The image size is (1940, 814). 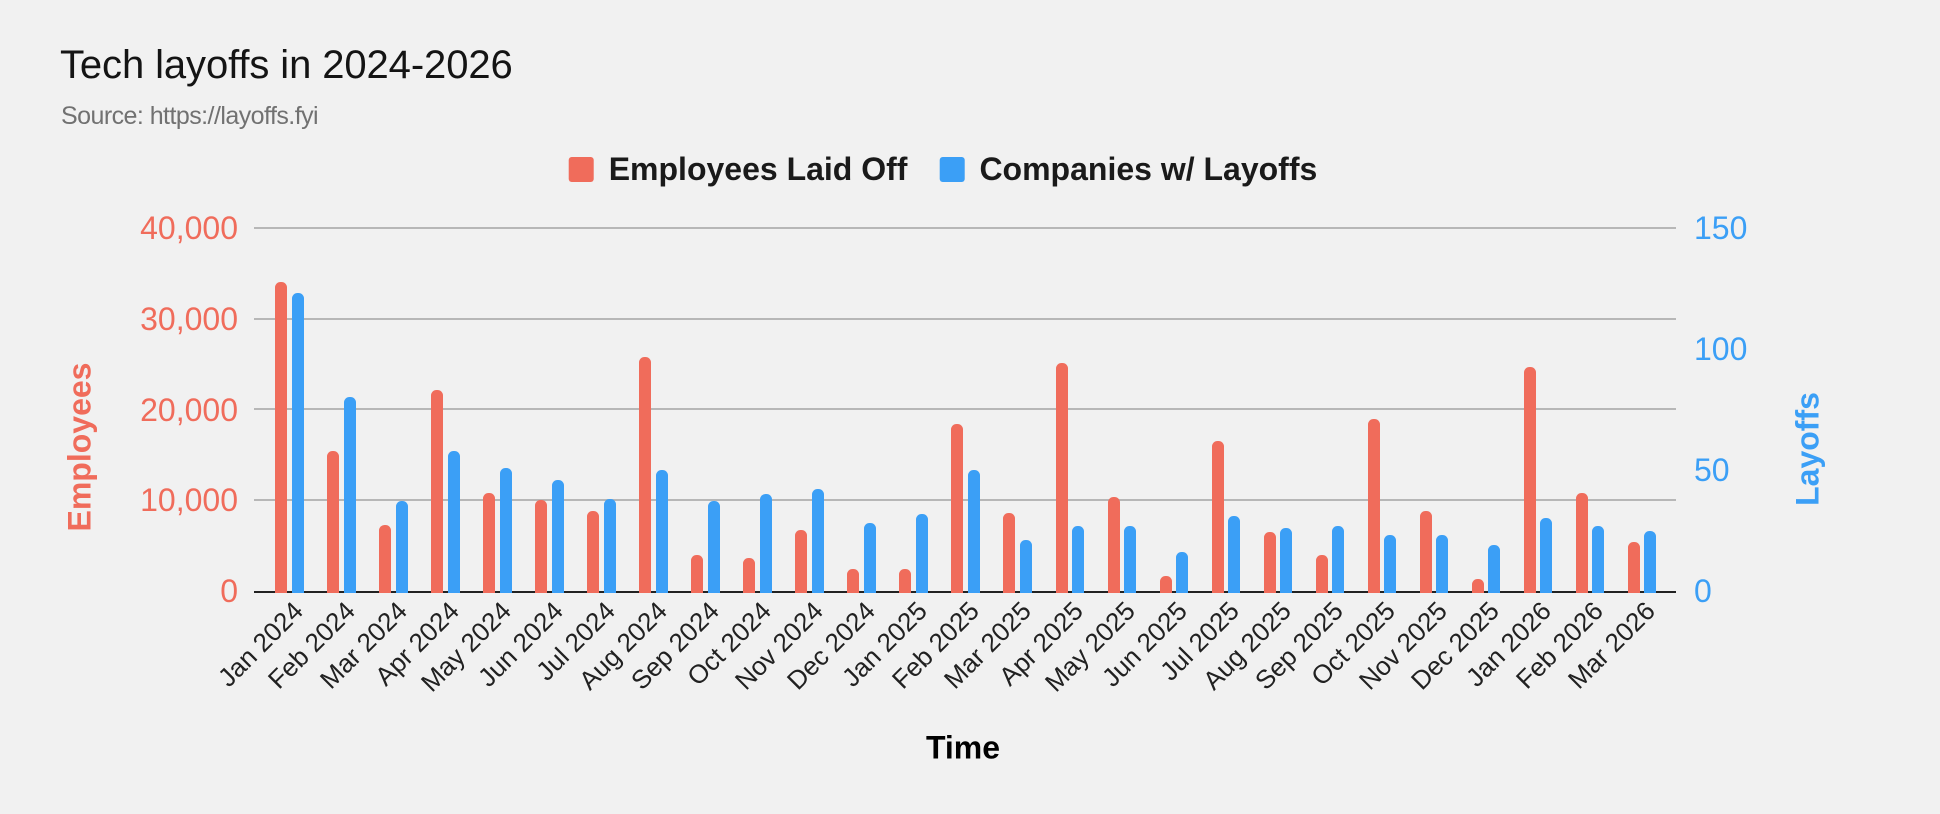 What do you see at coordinates (437, 491) in the screenshot?
I see `bar-employees-Apr-2024` at bounding box center [437, 491].